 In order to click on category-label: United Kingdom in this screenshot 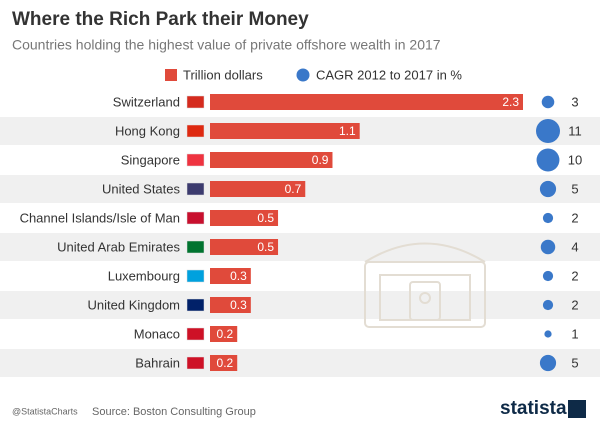, I will do `click(134, 304)`.